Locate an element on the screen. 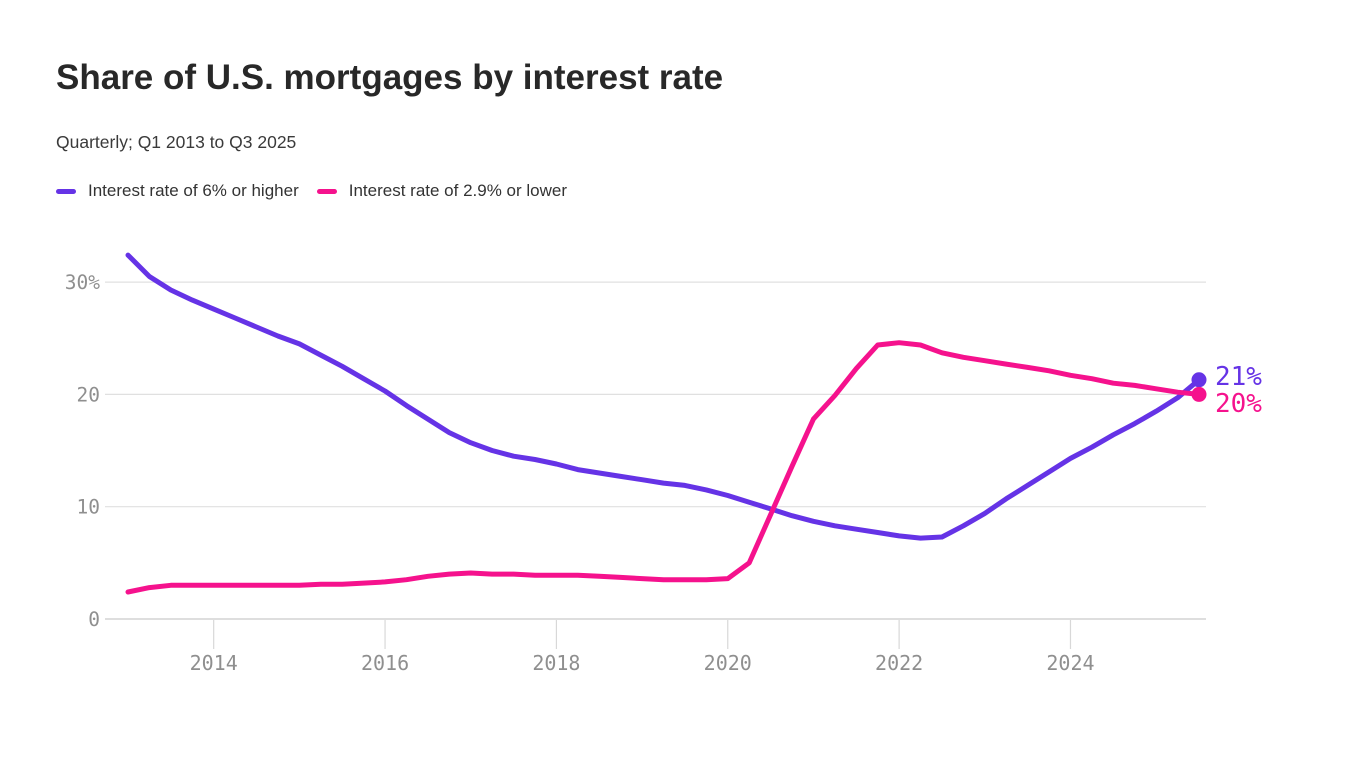 This screenshot has width=1366, height=768. series-end-label-higher: 21% is located at coordinates (1238, 377).